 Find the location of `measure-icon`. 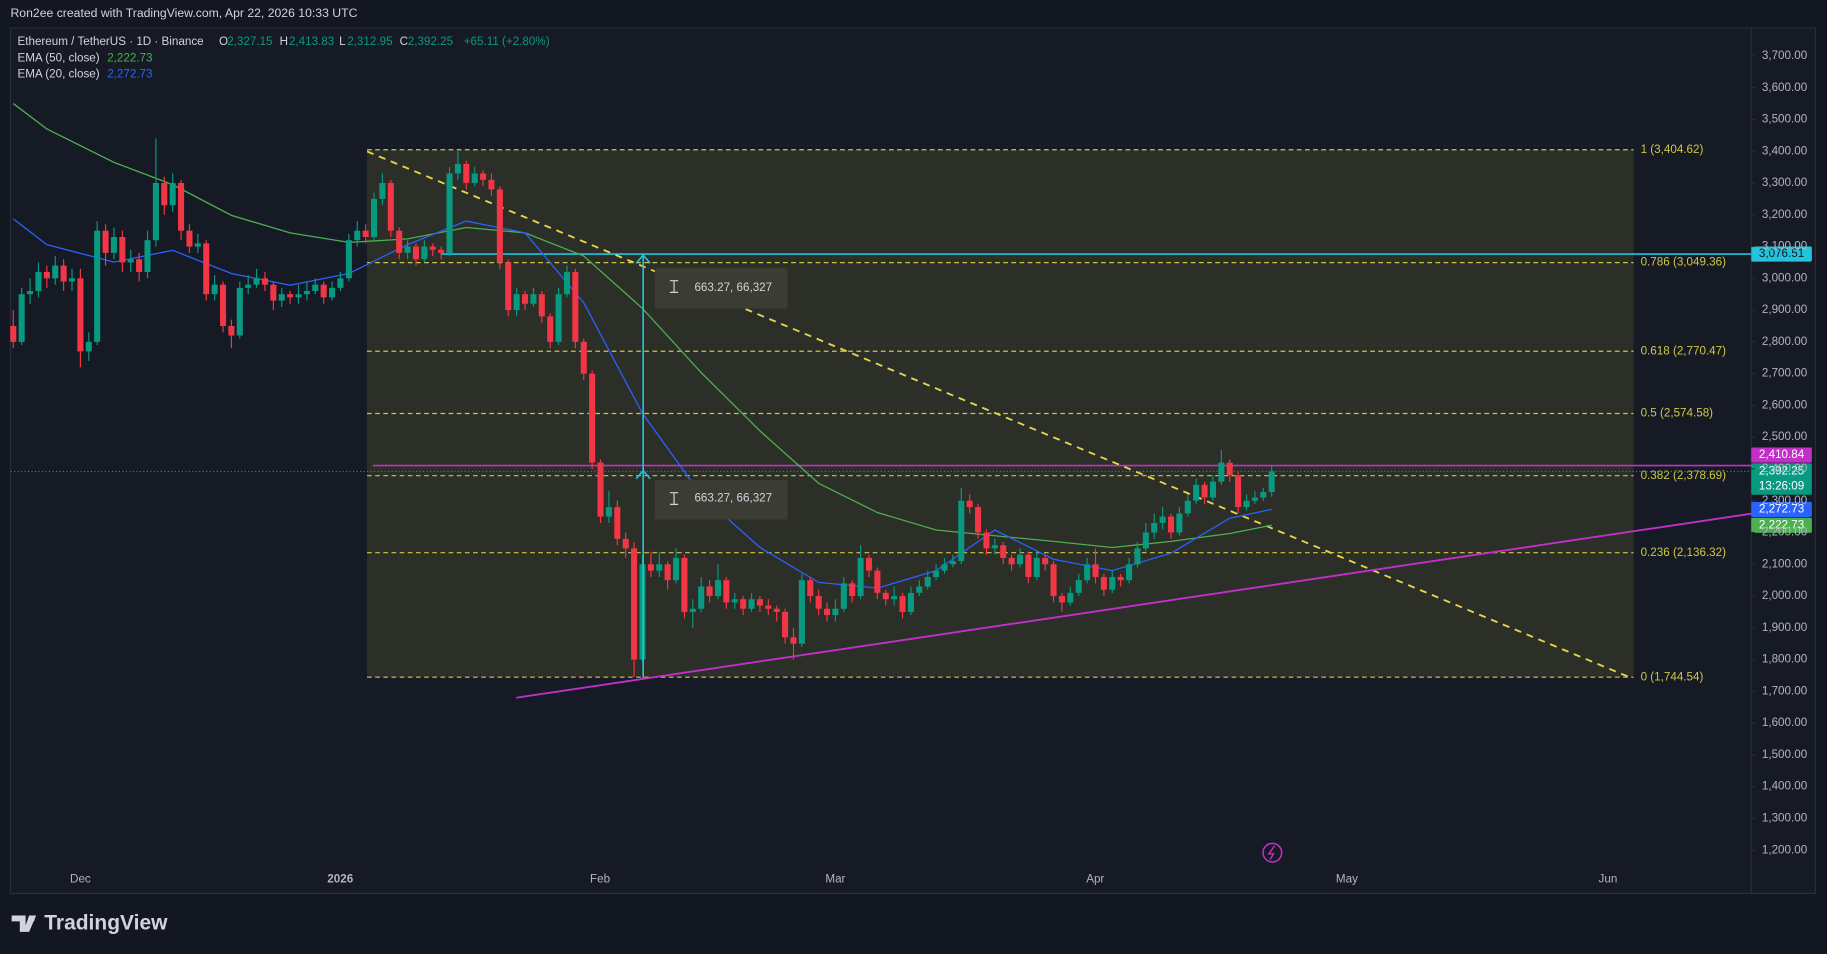

measure-icon is located at coordinates (674, 498).